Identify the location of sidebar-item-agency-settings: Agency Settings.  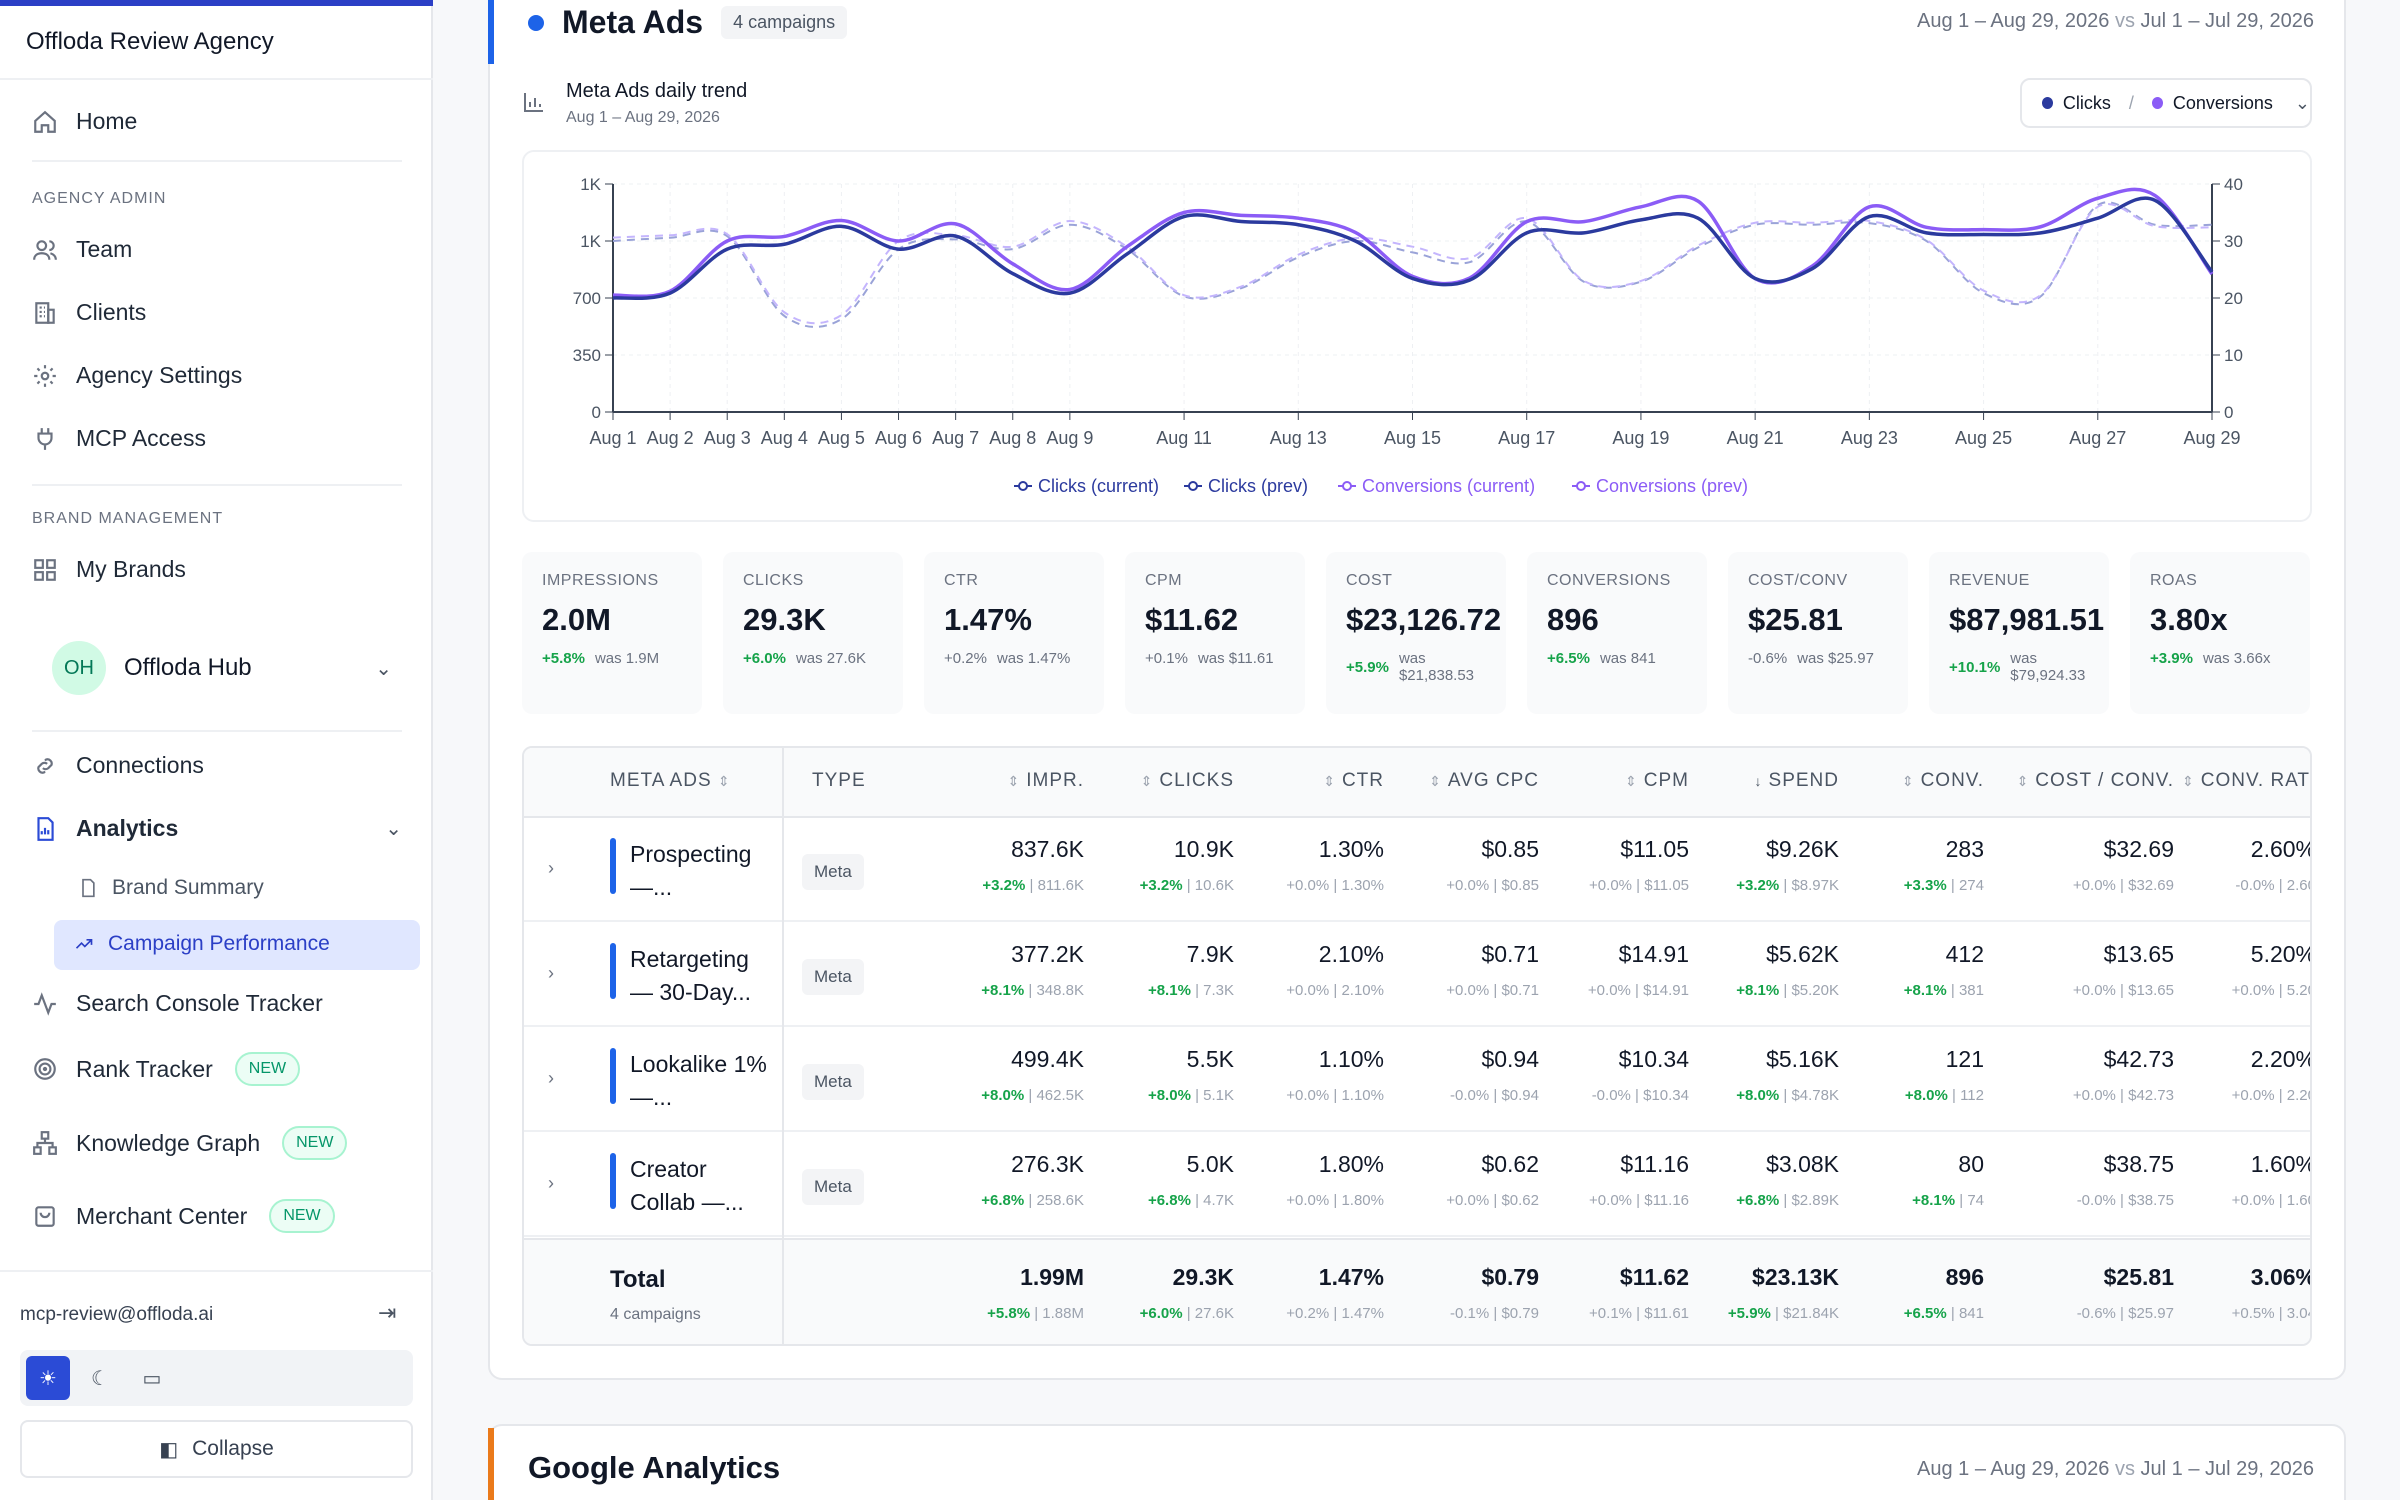
(137, 375).